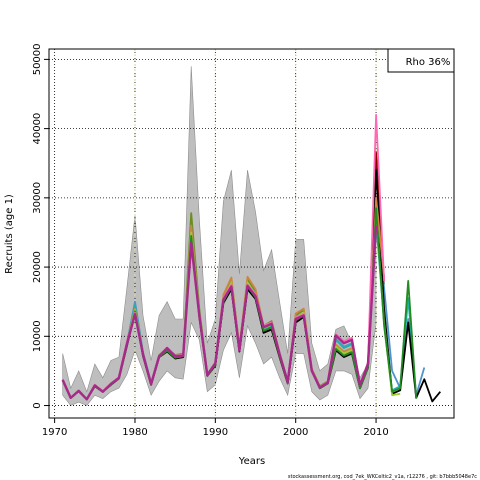 The height and width of the screenshot is (480, 480). What do you see at coordinates (37, 129) in the screenshot?
I see `y-tick-label: 40000` at bounding box center [37, 129].